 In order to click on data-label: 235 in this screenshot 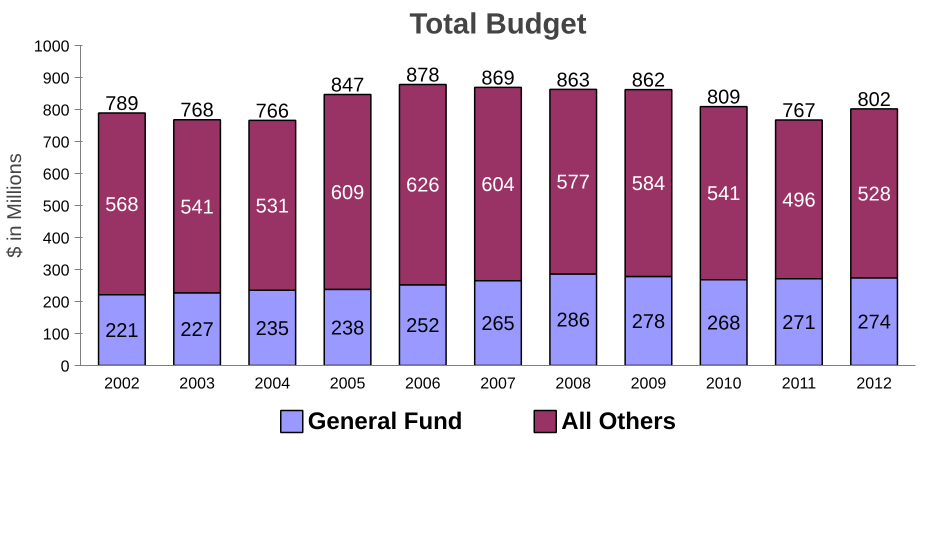, I will do `click(273, 329)`.